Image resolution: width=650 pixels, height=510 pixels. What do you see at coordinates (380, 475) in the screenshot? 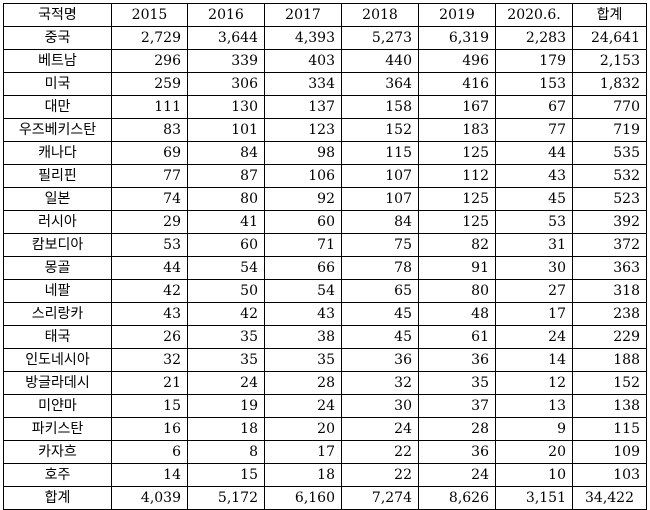
I see `value-cell: 22` at bounding box center [380, 475].